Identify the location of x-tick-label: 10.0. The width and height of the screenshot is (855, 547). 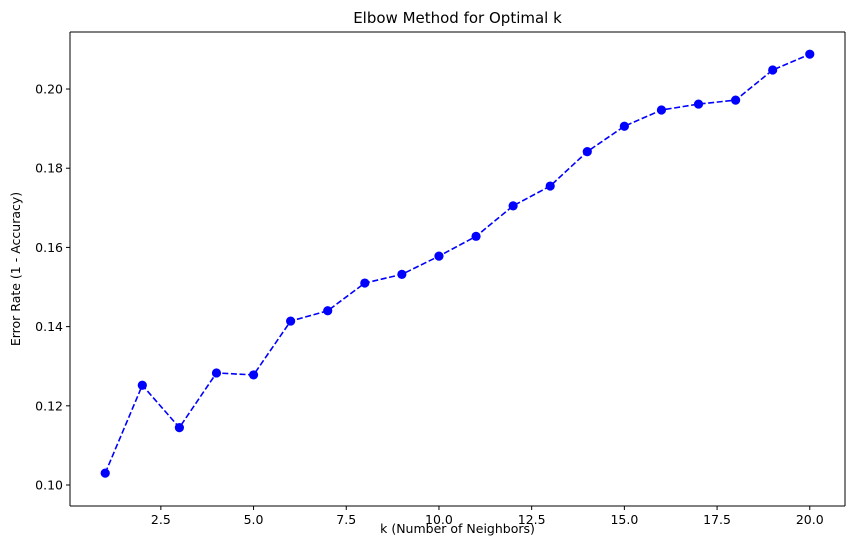
(439, 519).